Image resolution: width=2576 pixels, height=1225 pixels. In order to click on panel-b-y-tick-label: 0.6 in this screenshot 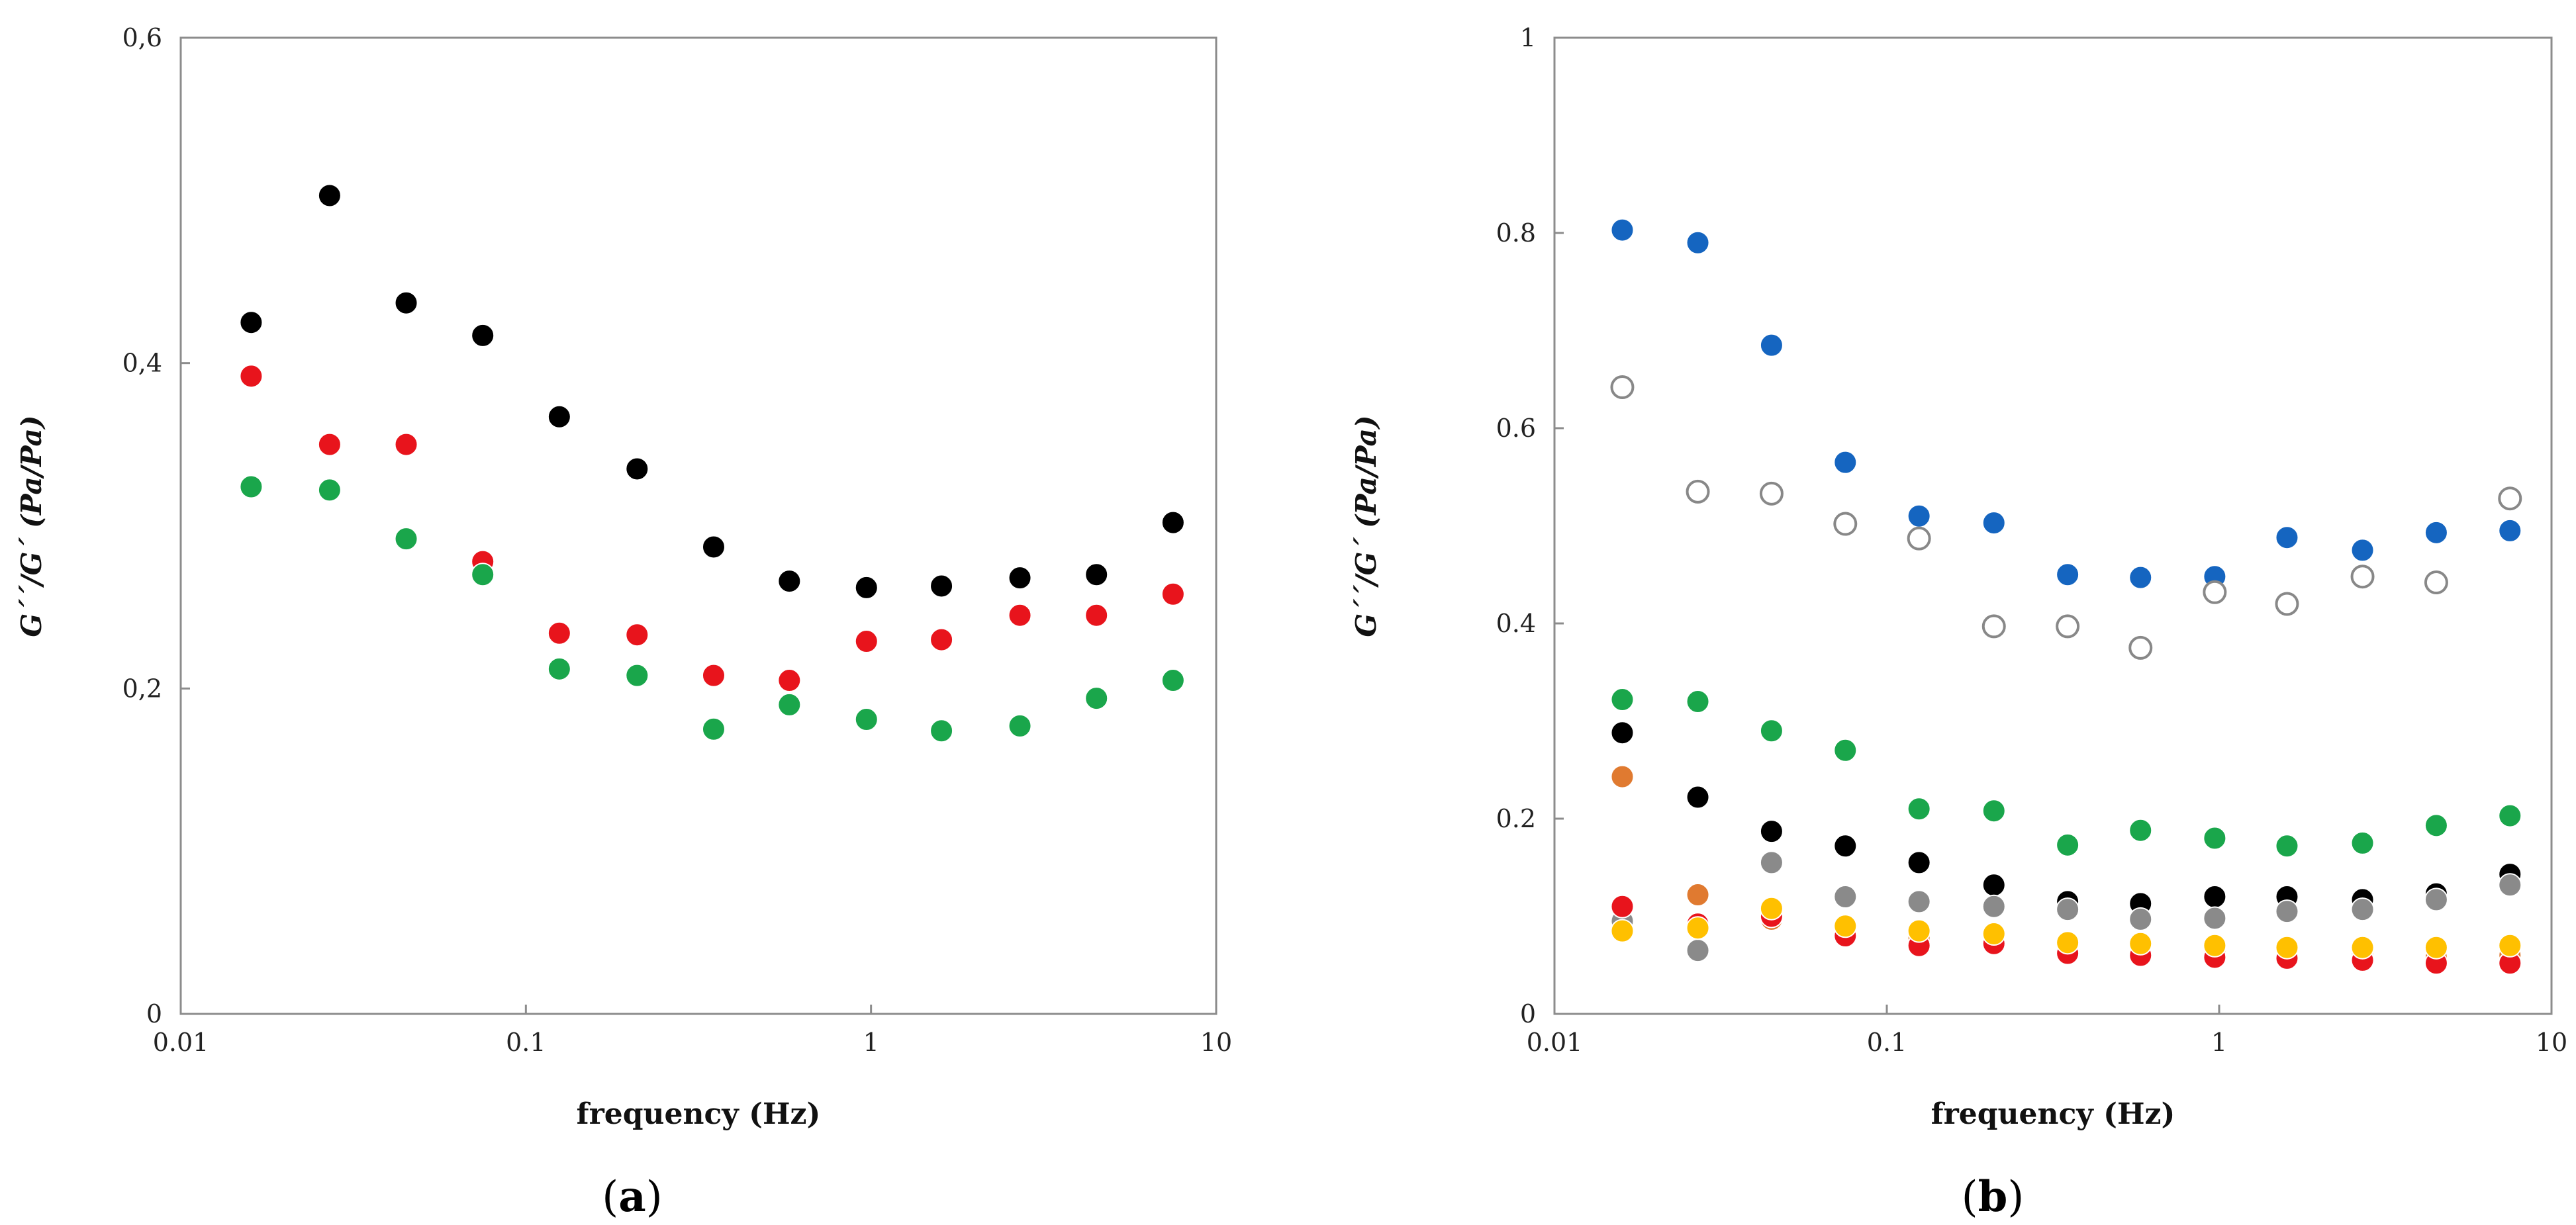, I will do `click(1516, 428)`.